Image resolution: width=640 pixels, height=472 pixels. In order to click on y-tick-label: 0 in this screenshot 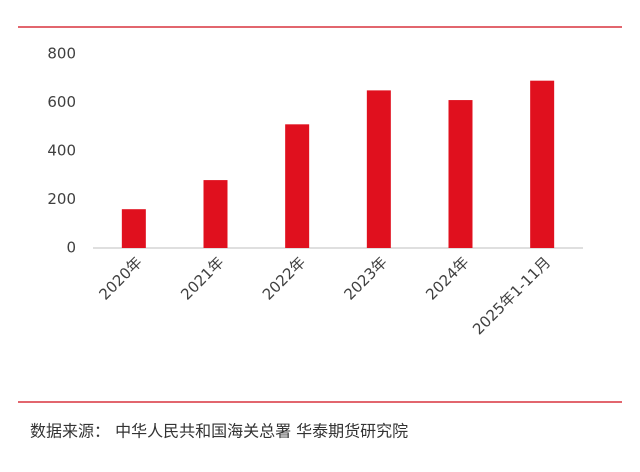, I will do `click(71, 248)`.